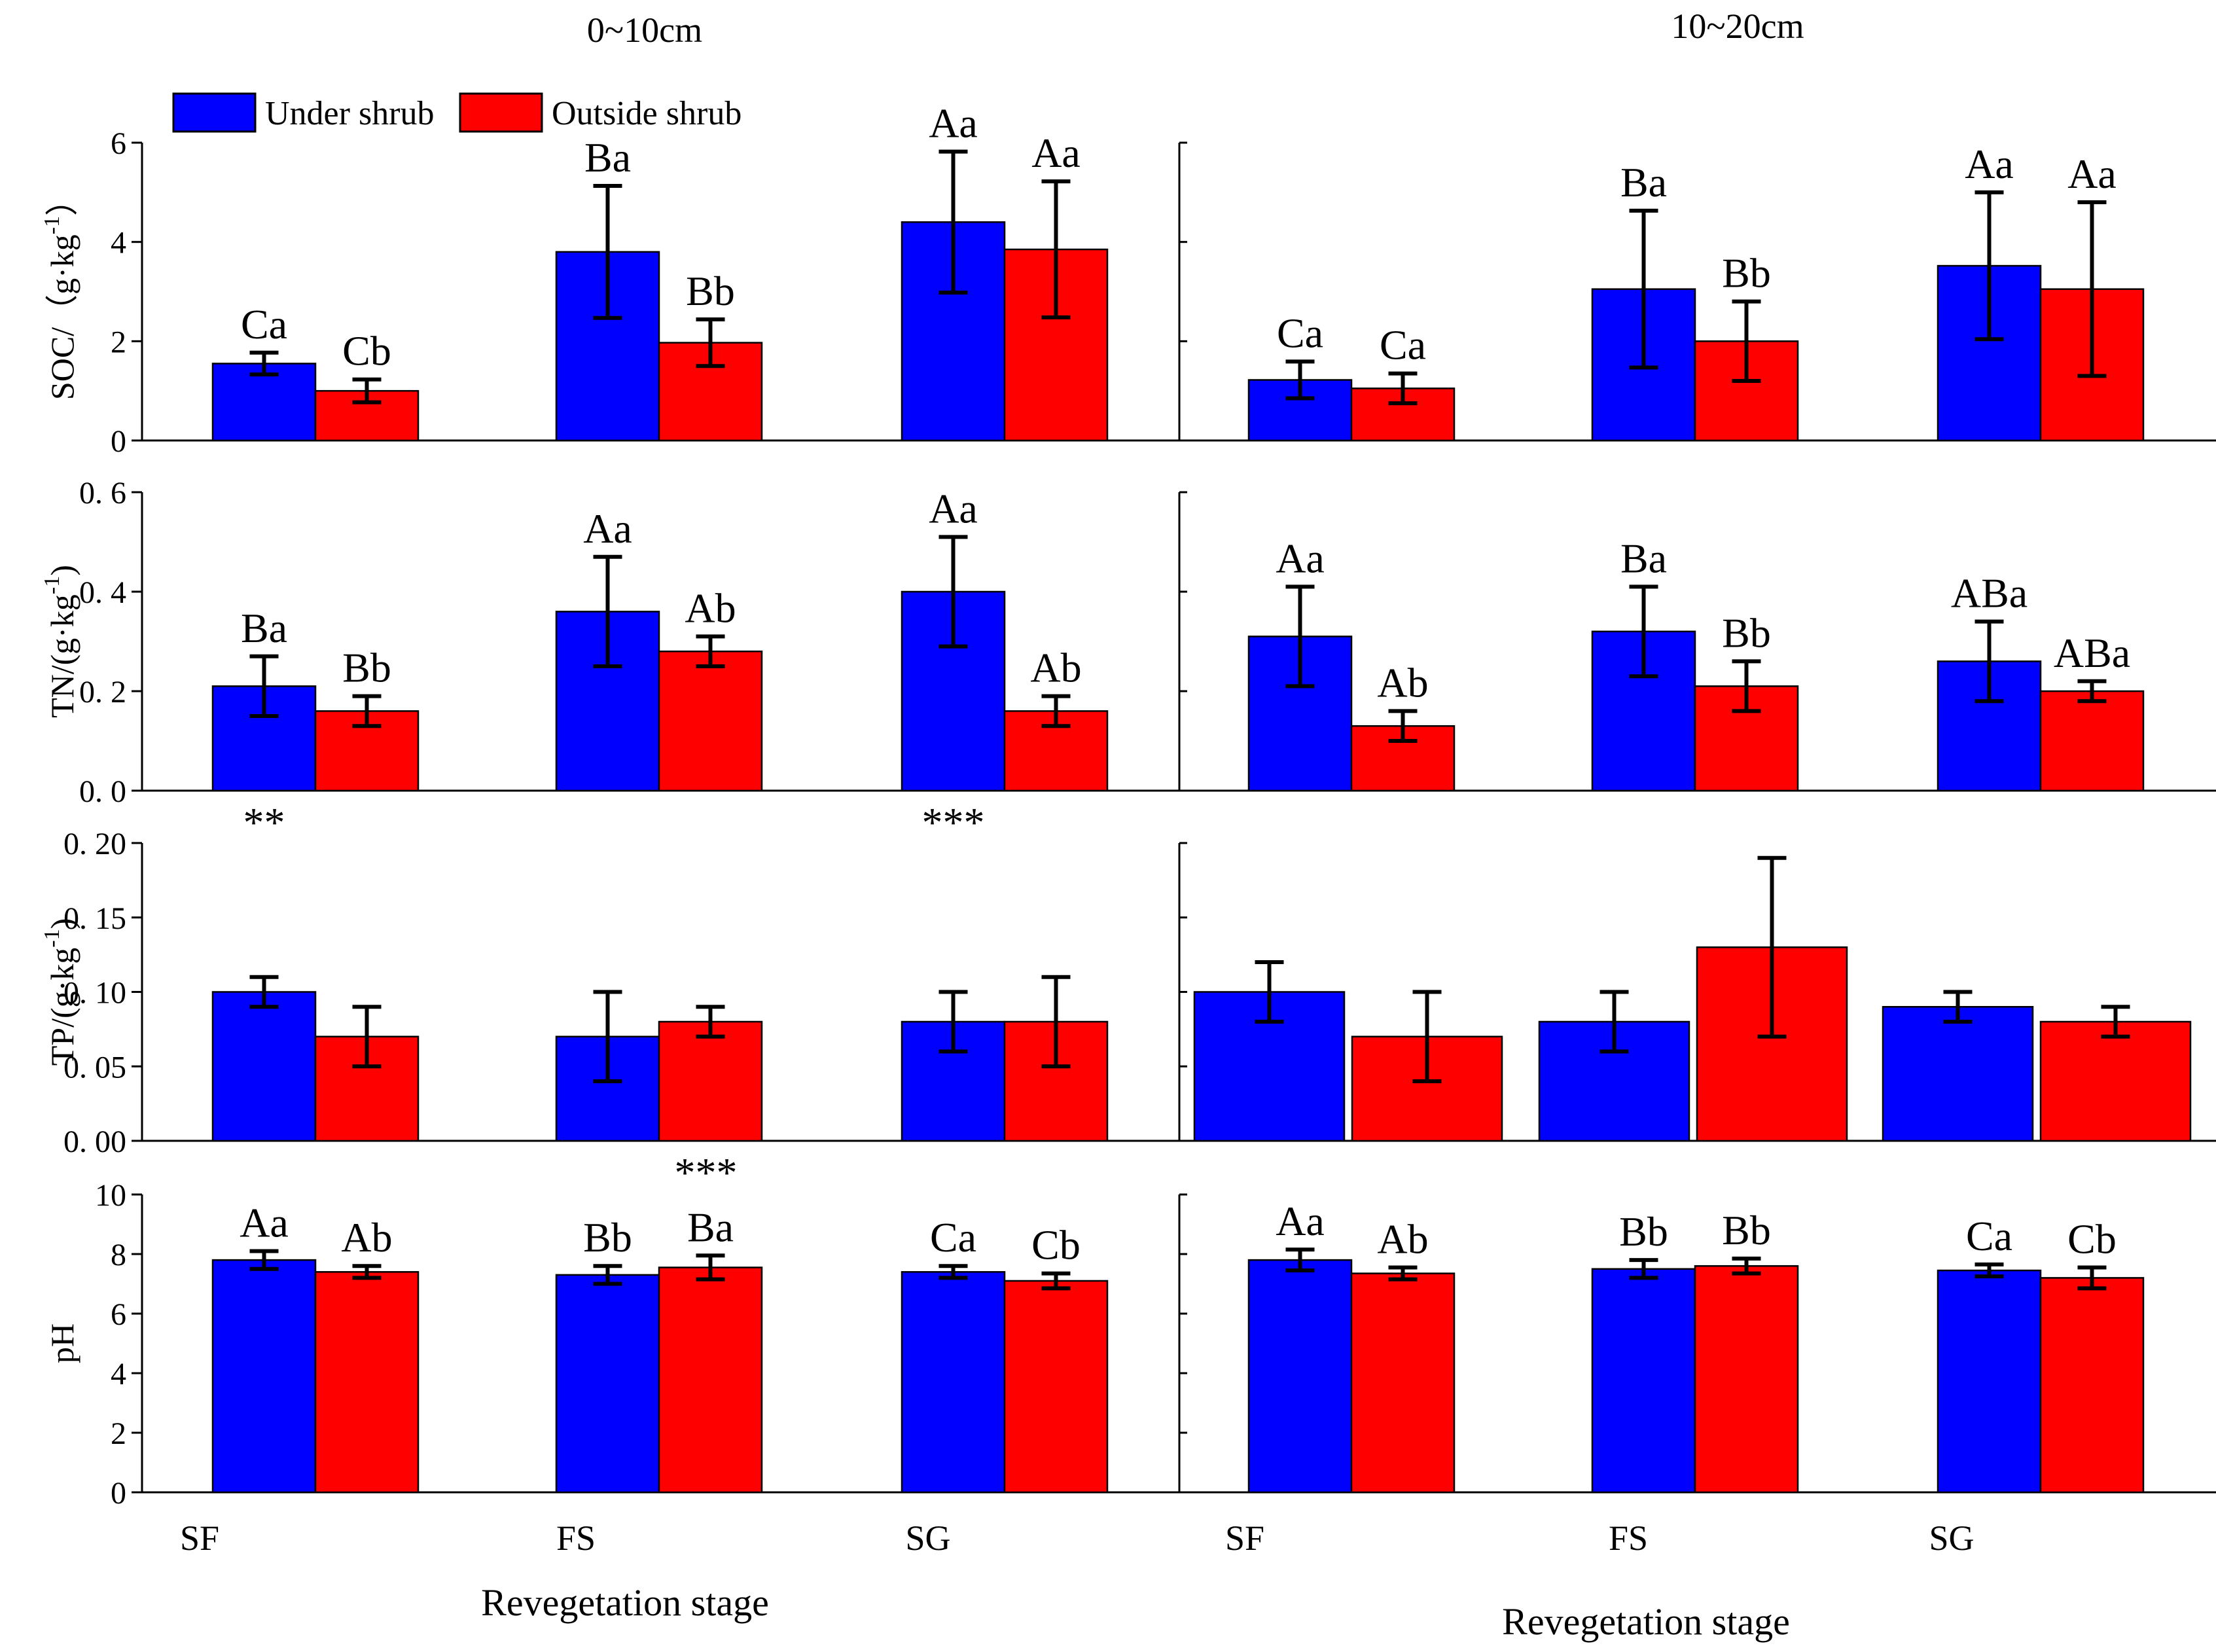  What do you see at coordinates (609, 279) in the screenshot?
I see `panel-soc: 0 2 4 6 SOC/（g·kg-1） Ca Ba Aa Cb Bb Aa` at bounding box center [609, 279].